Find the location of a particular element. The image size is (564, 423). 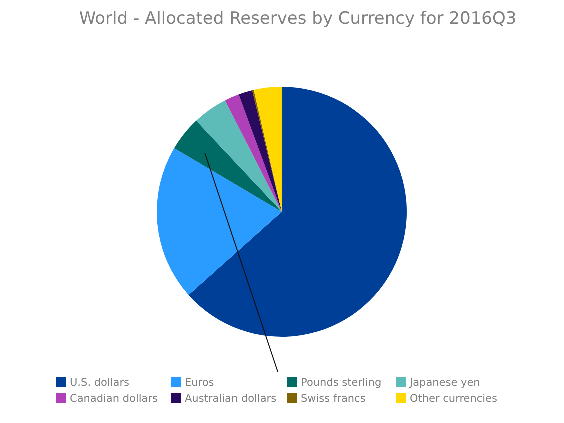

chart-title: World - Allocated Reserves by Currency for 2016Q3 is located at coordinates (298, 19).